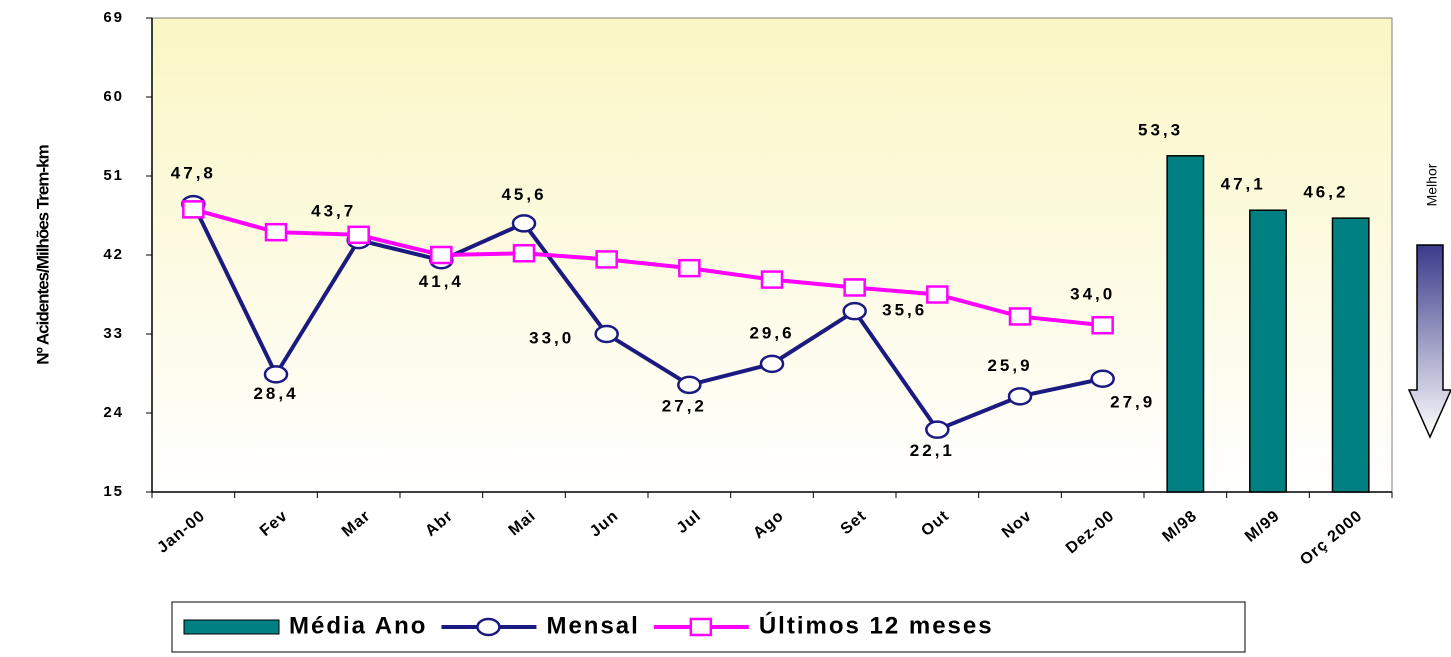  Describe the element at coordinates (333, 211) in the screenshot. I see `data-label: 43,7` at that location.